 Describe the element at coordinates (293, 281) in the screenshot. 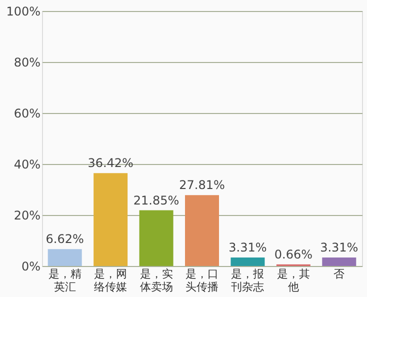

I see `x-tick-label: 是，其他` at that location.